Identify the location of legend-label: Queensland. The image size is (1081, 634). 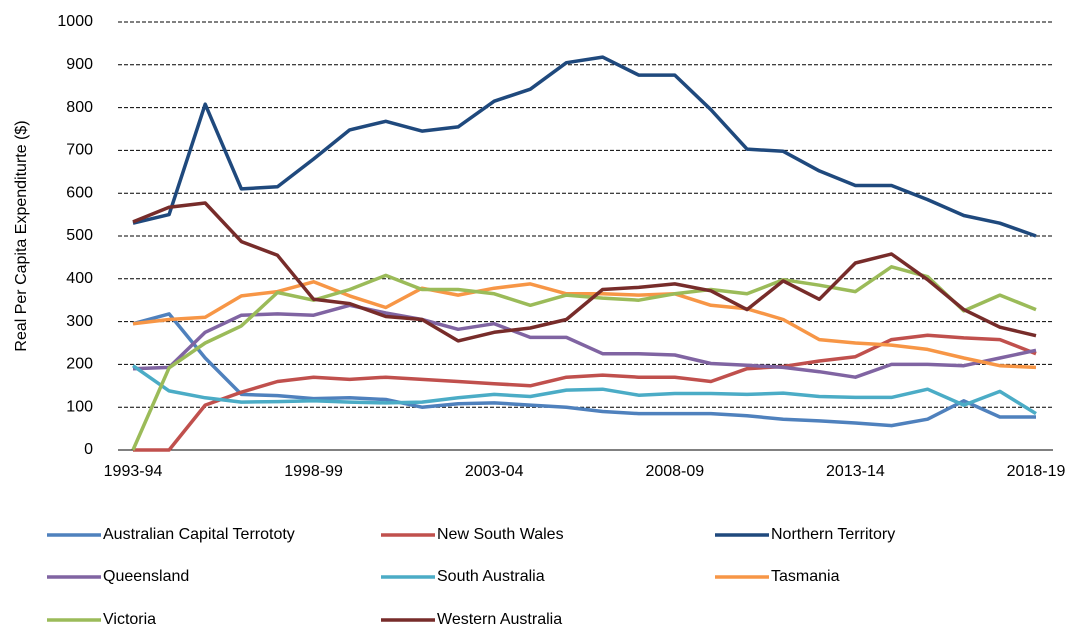
(146, 576).